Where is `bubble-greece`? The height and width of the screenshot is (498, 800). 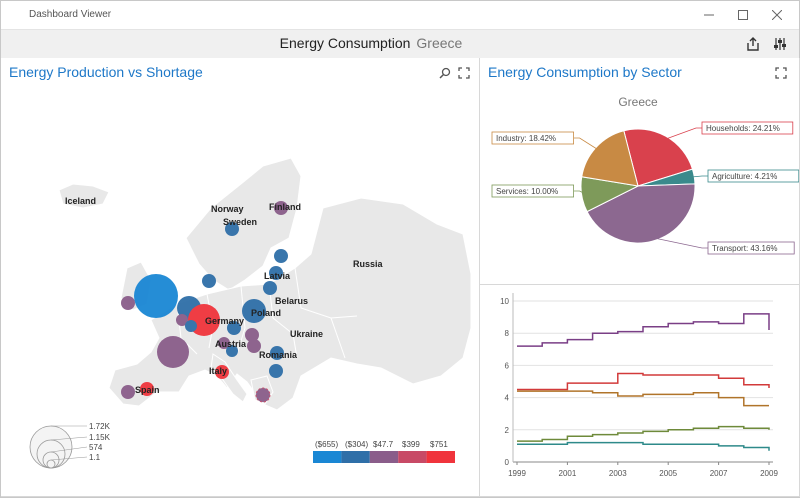
bubble-greece is located at coordinates (263, 395).